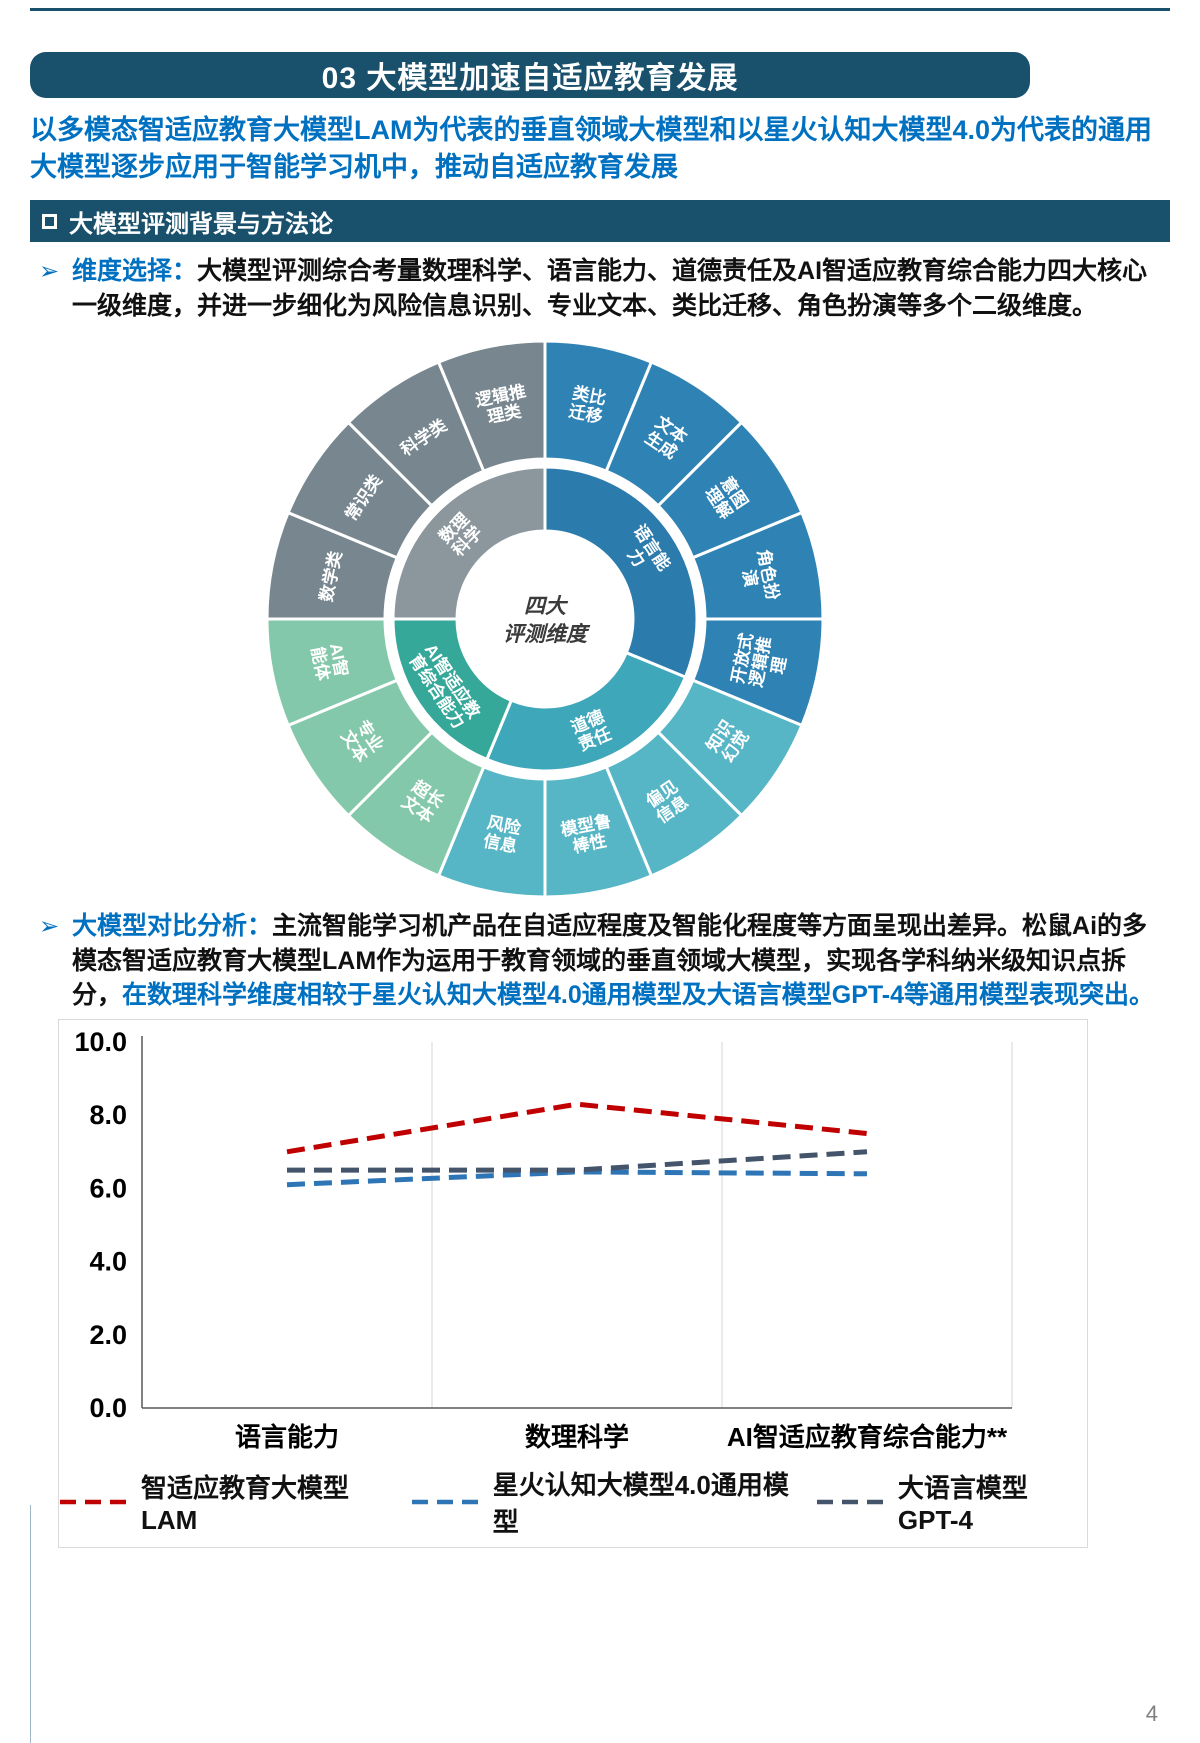 The width and height of the screenshot is (1200, 1743). Describe the element at coordinates (530, 78) in the screenshot. I see `page-title: 03 大模型加速自适应教育发展` at that location.